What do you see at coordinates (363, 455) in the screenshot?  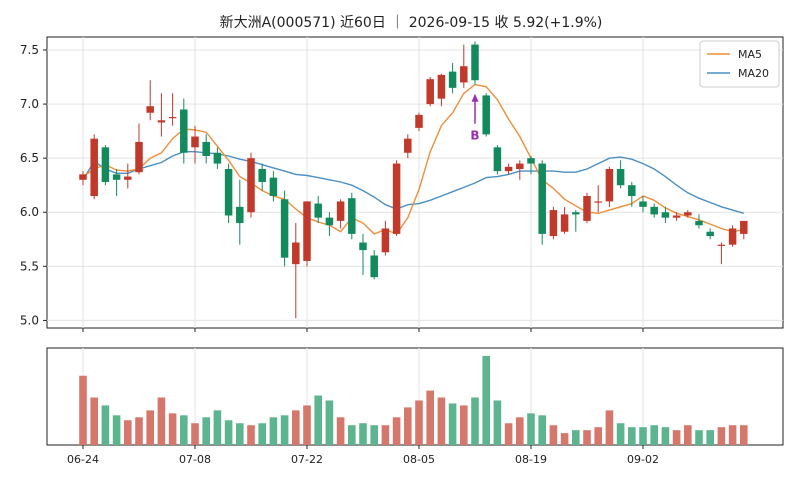 I see `volume-x-axis: 06-24 07-08 07-22 08-05 08-19 09-02` at bounding box center [363, 455].